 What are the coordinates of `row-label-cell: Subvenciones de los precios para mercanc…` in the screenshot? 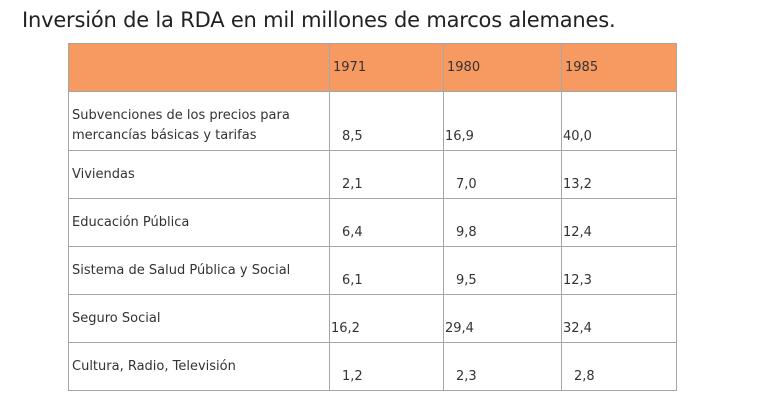 It's located at (199, 121).